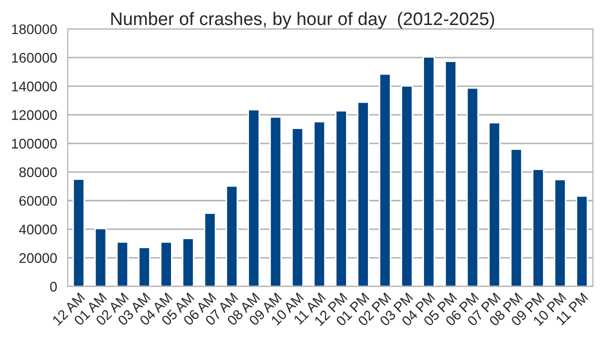 The height and width of the screenshot is (341, 605). What do you see at coordinates (53, 287) in the screenshot?
I see `y-tick-label: 0` at bounding box center [53, 287].